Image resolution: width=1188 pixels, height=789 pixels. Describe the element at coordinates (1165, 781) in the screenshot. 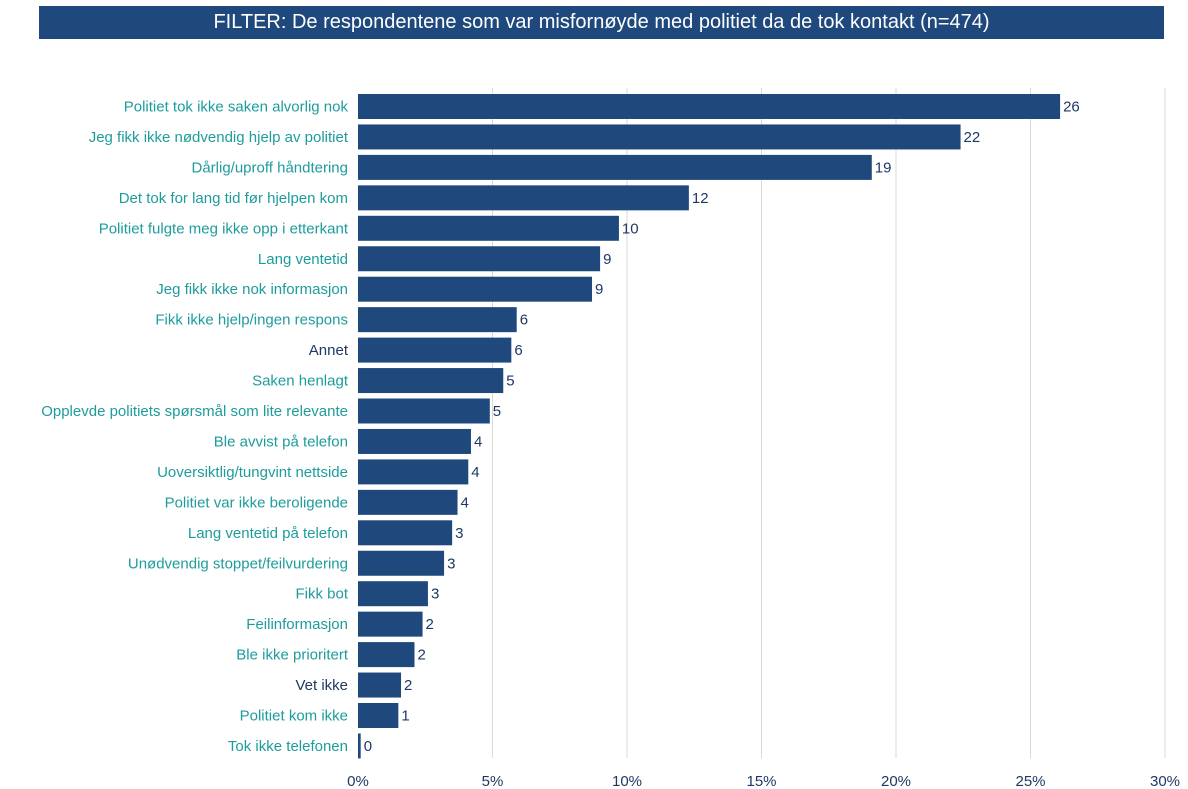

I see `x-tick-label-6: 30%` at that location.